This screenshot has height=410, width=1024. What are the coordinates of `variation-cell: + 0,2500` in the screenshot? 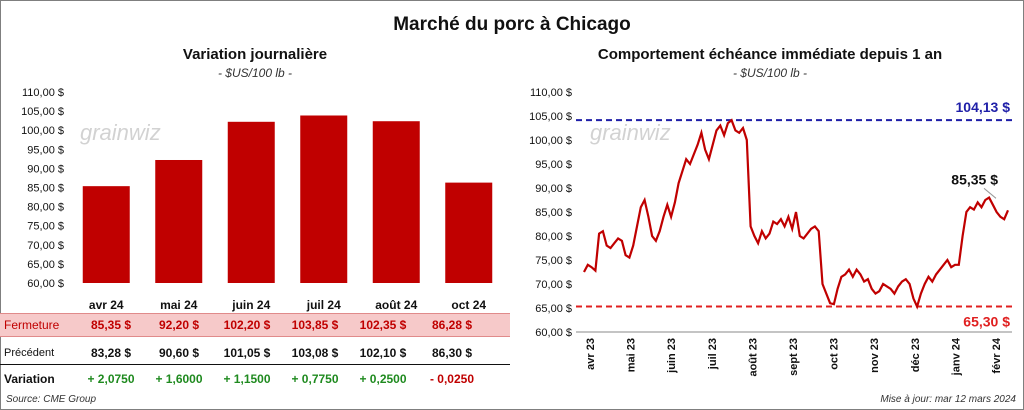 It's located at (383, 379).